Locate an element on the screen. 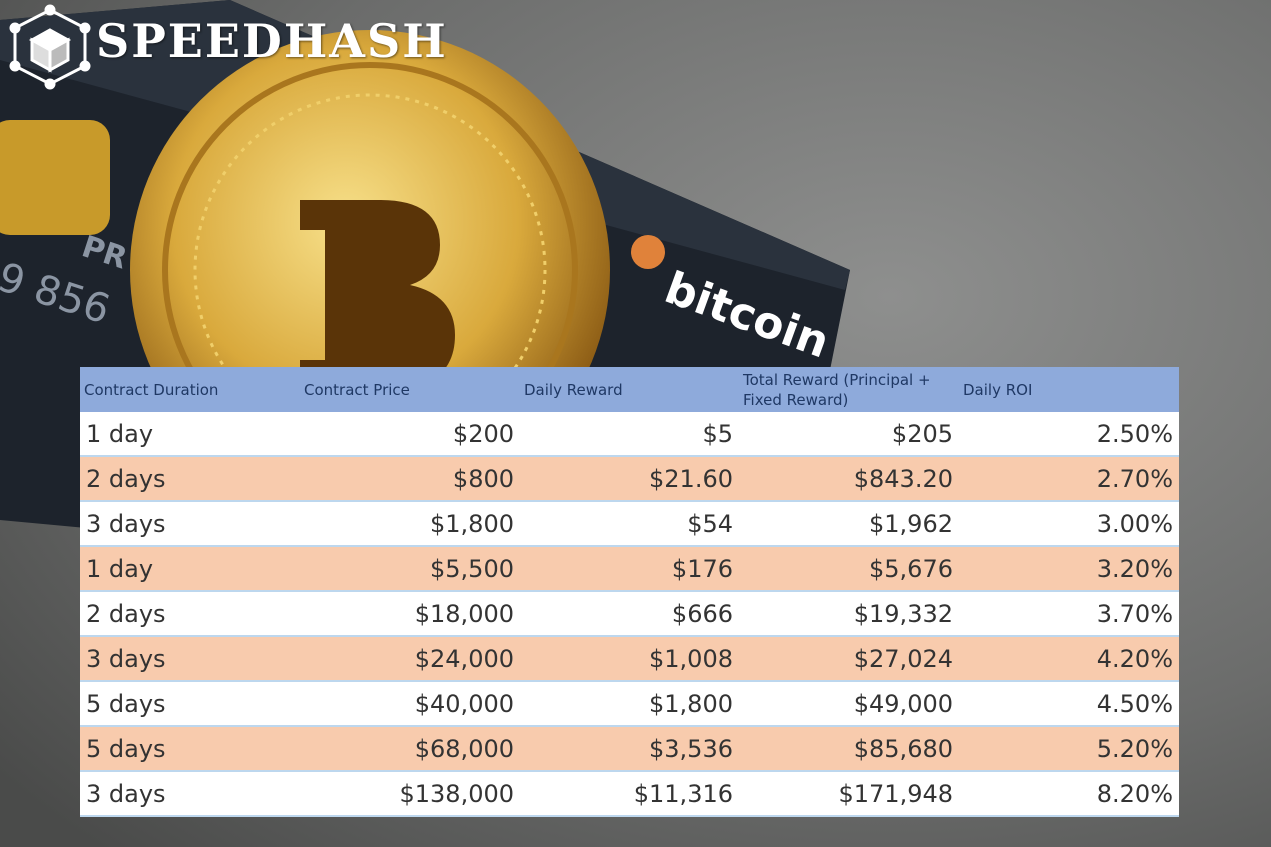 Image resolution: width=1271 pixels, height=847 pixels. table-cell: $5,676 is located at coordinates (849, 569).